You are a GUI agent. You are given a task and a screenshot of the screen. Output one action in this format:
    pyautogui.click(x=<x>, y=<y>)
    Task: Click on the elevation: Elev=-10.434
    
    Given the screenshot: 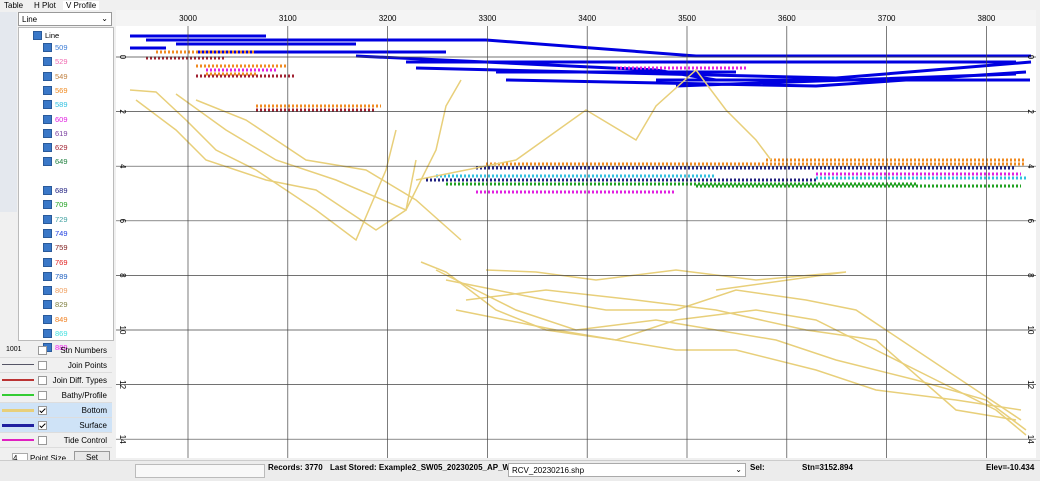 What is the action you would take?
    pyautogui.click(x=1010, y=467)
    